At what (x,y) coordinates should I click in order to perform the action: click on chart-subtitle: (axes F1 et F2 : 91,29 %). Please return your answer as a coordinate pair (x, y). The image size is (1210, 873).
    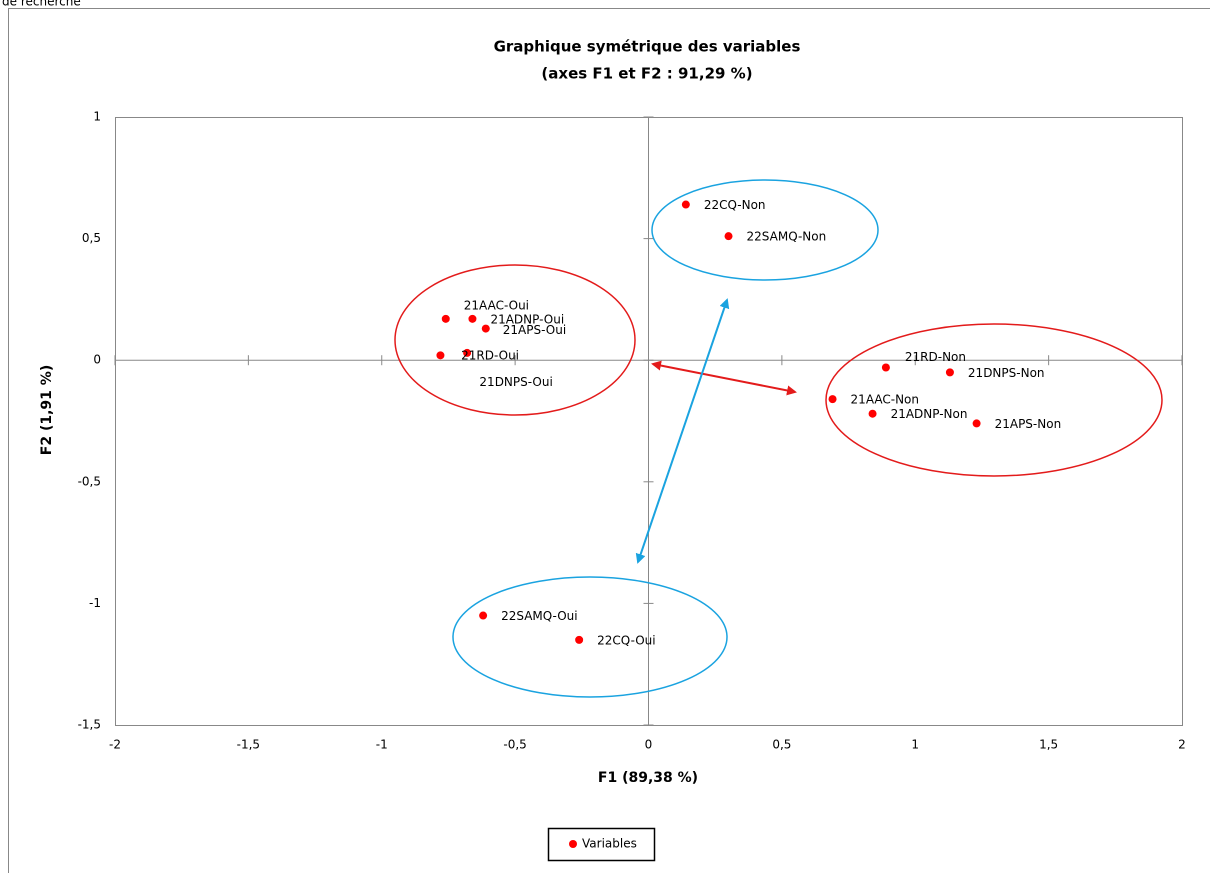
    Looking at the image, I should click on (646, 74).